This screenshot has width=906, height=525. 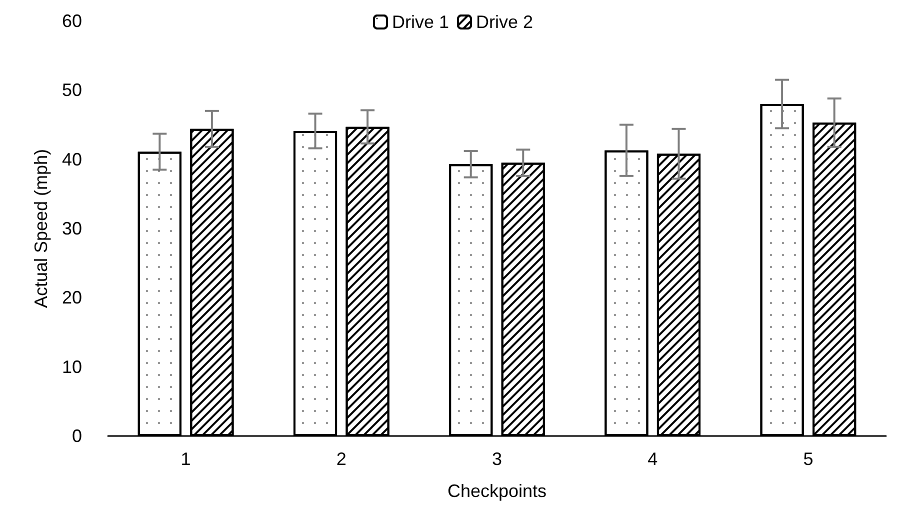 I want to click on x-tick-label: 2, so click(x=341, y=459).